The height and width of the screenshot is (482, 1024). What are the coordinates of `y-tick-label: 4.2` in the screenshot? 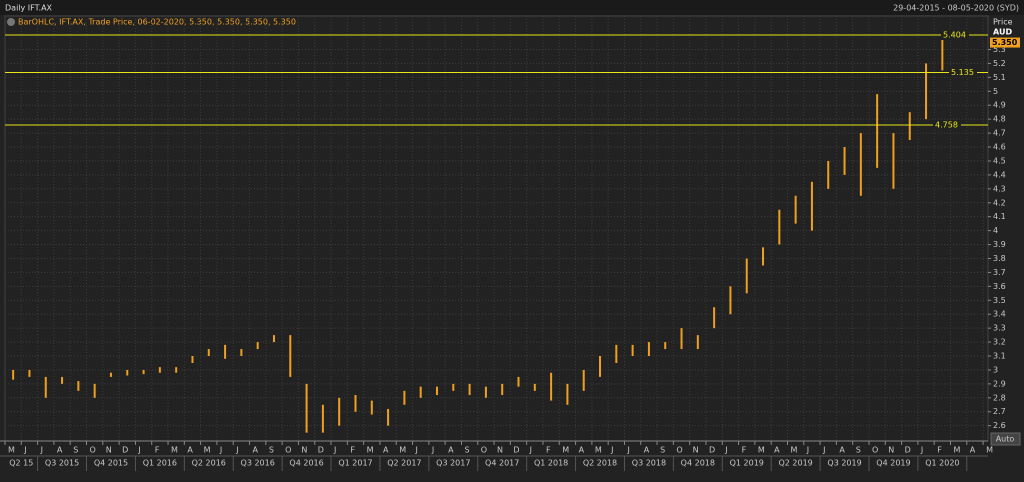 It's located at (999, 202).